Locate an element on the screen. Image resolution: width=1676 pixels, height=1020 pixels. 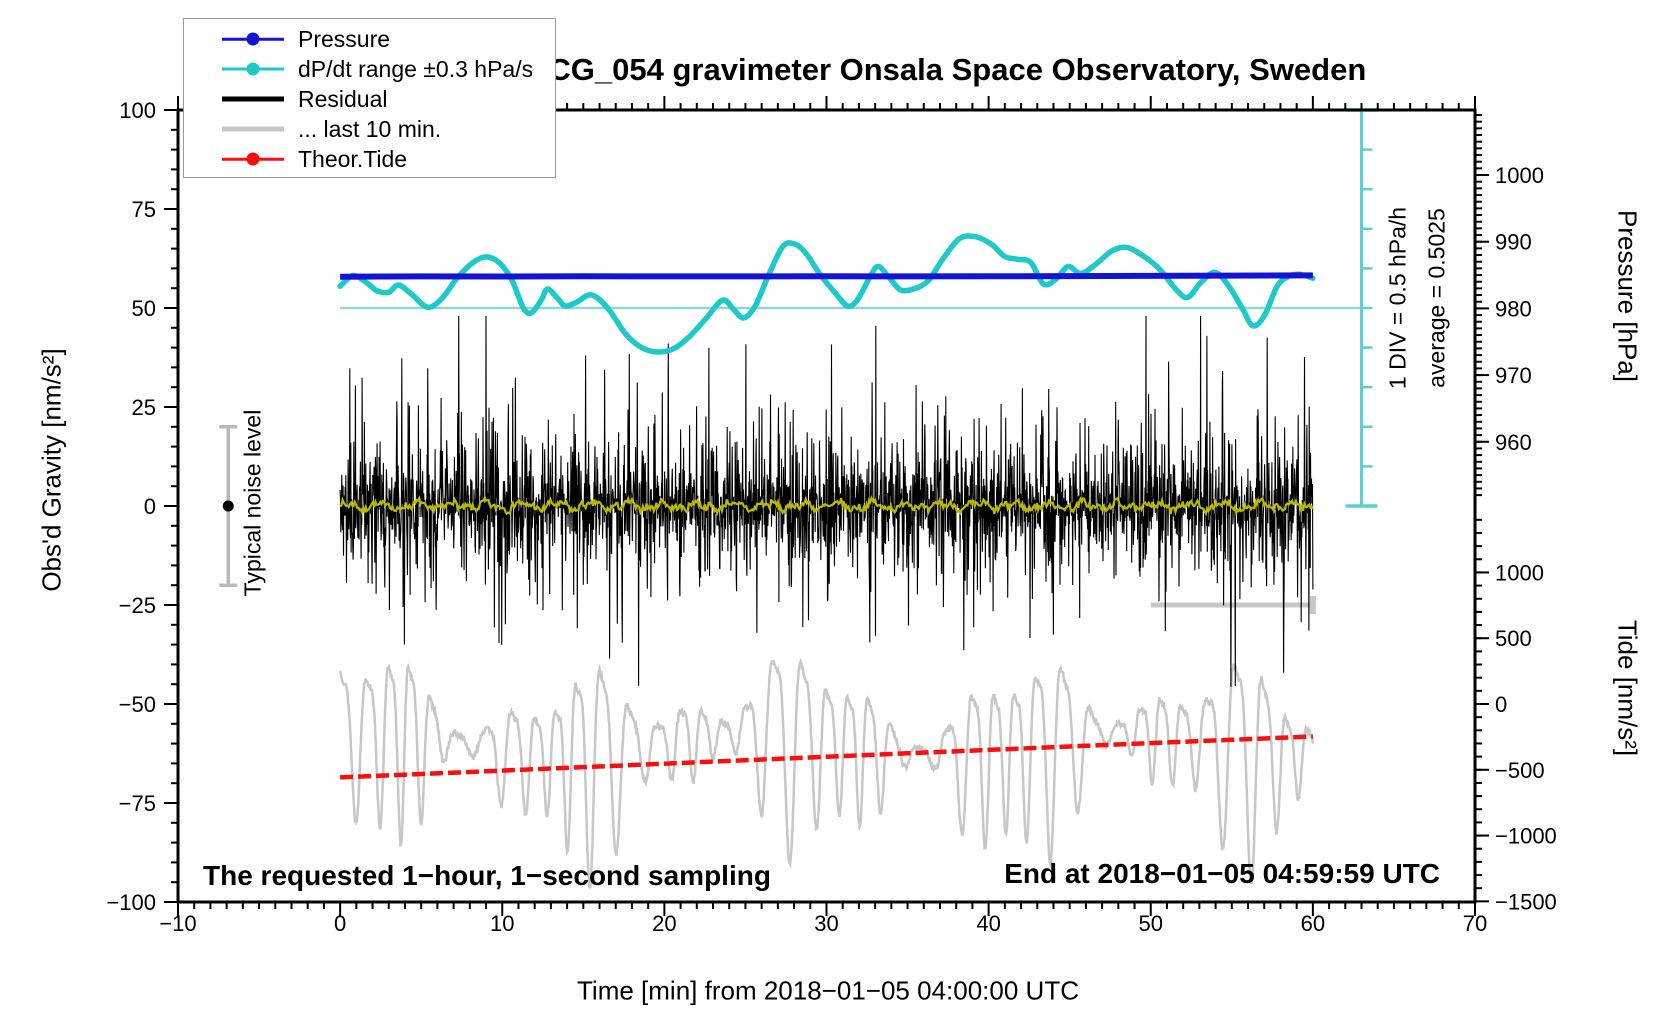
theor-tide-line is located at coordinates (826, 757).